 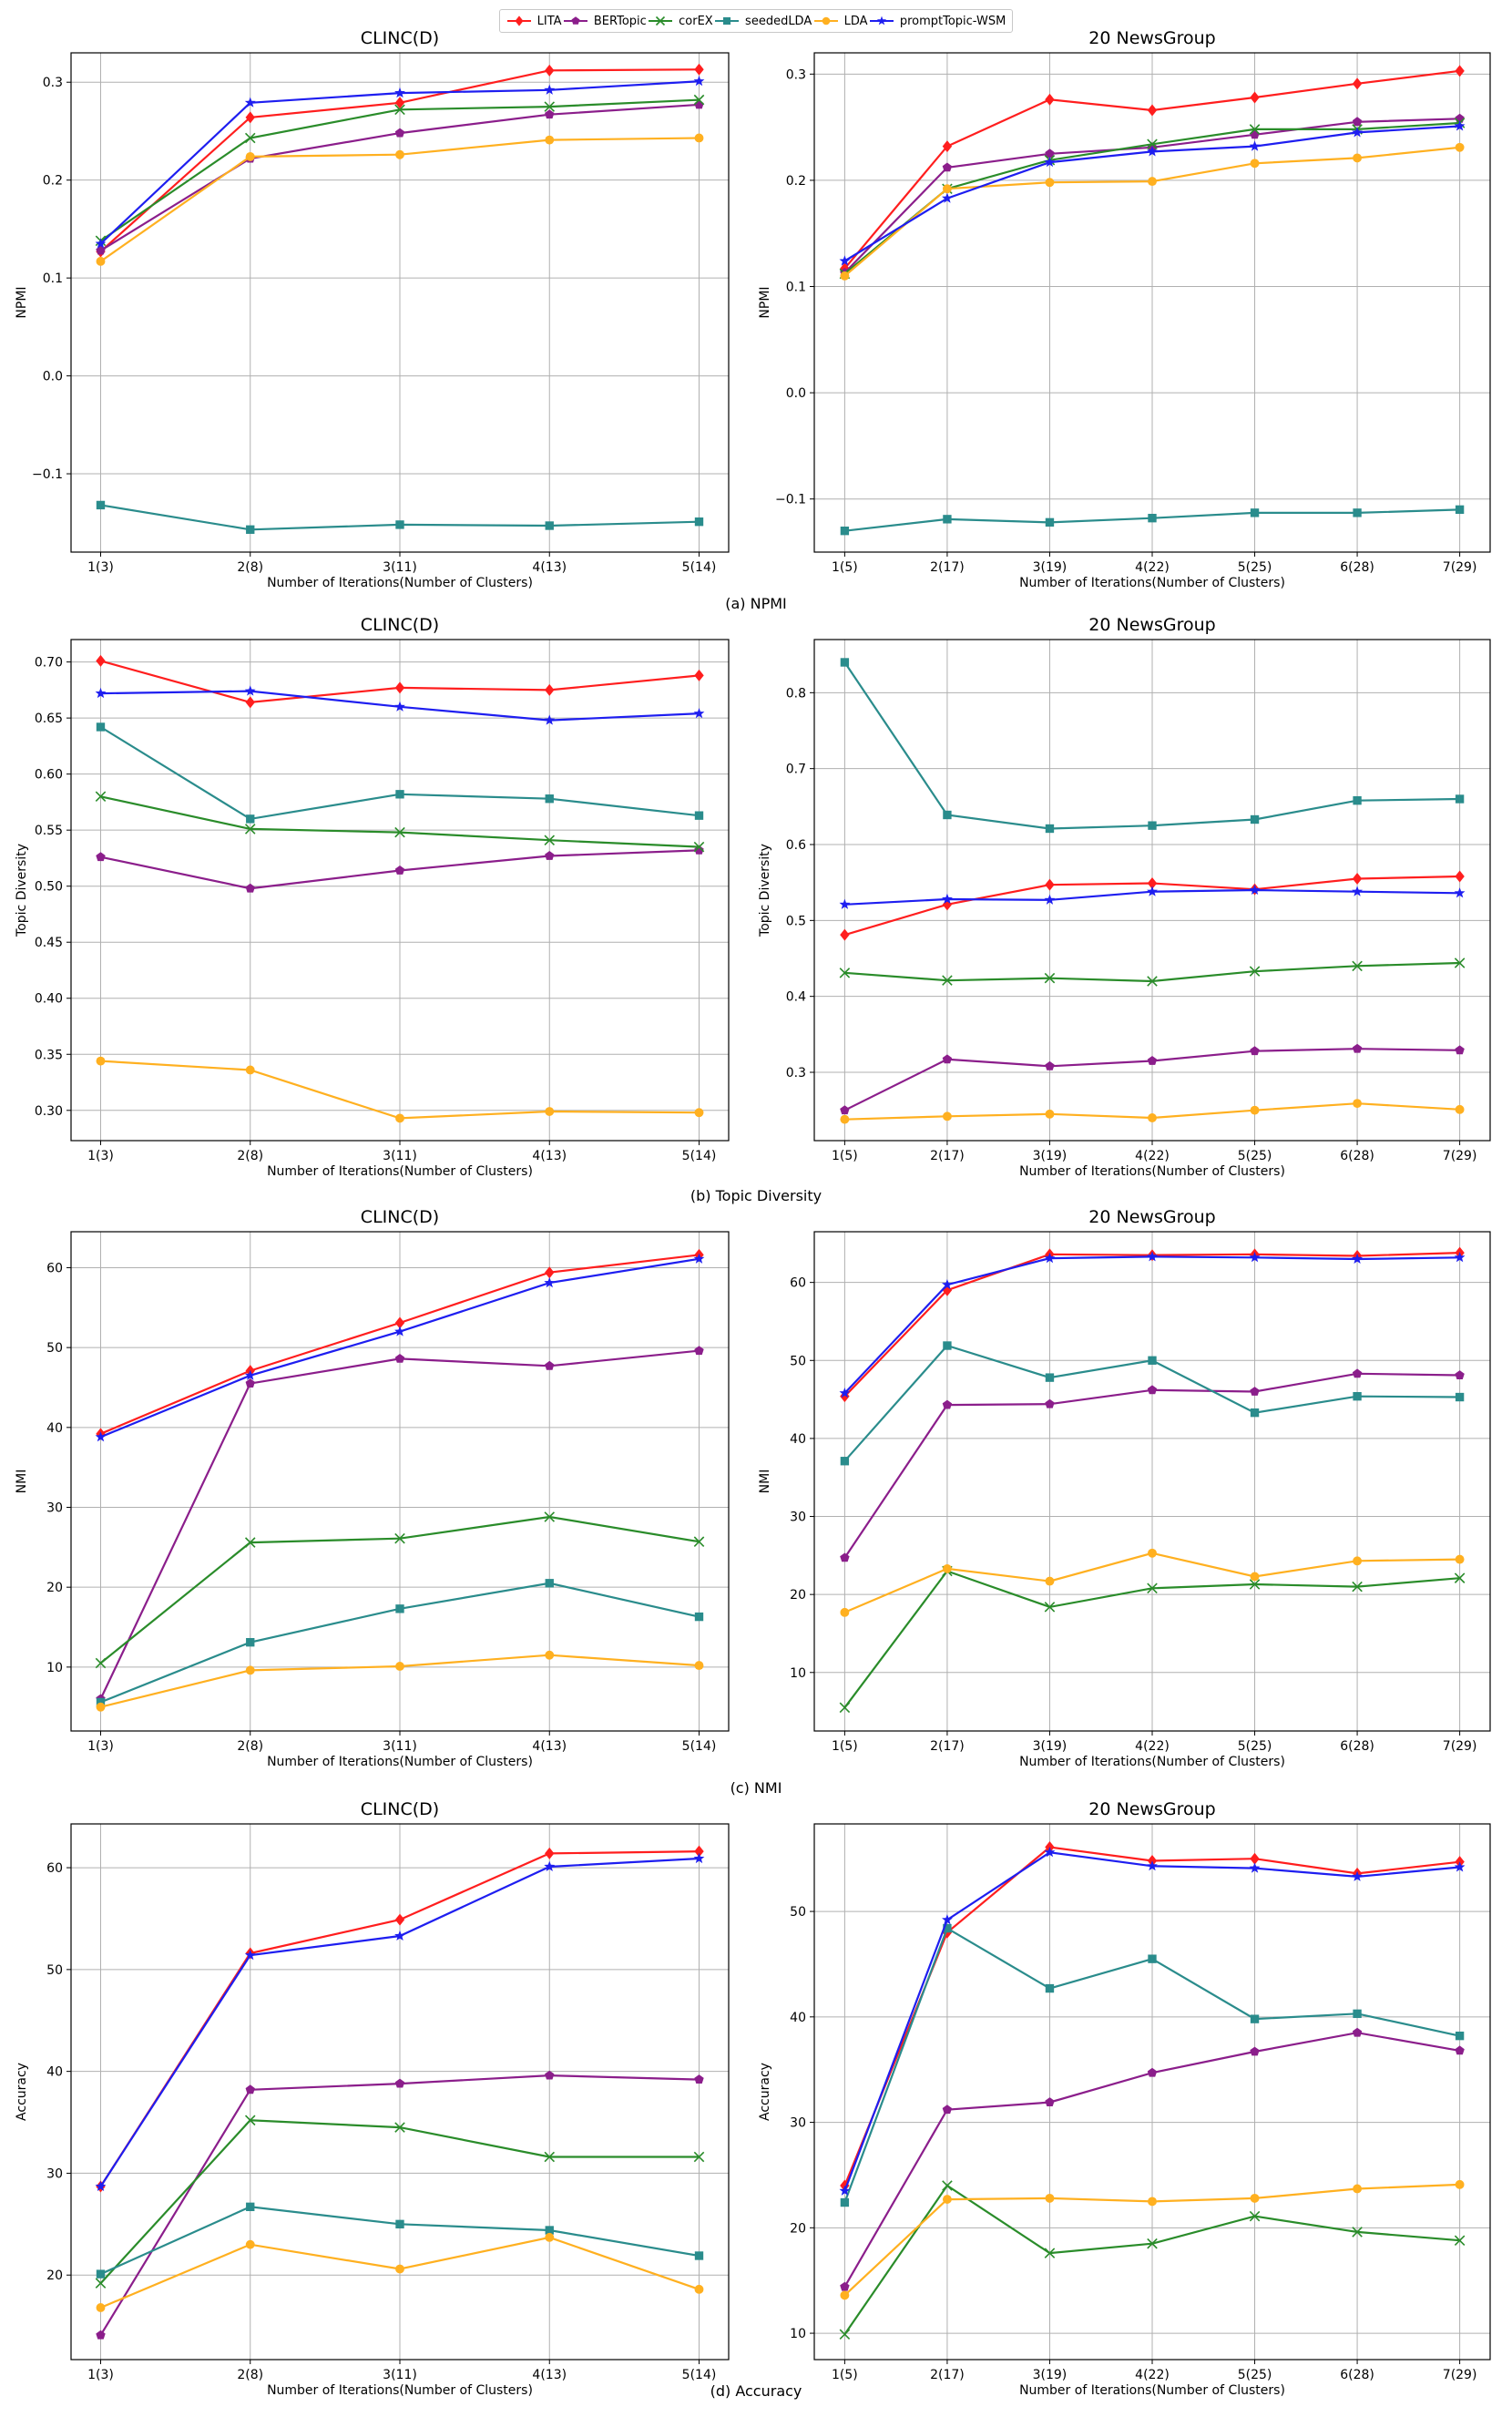 What do you see at coordinates (699, 567) in the screenshot?
I see `x-tick-label: 5(14)` at bounding box center [699, 567].